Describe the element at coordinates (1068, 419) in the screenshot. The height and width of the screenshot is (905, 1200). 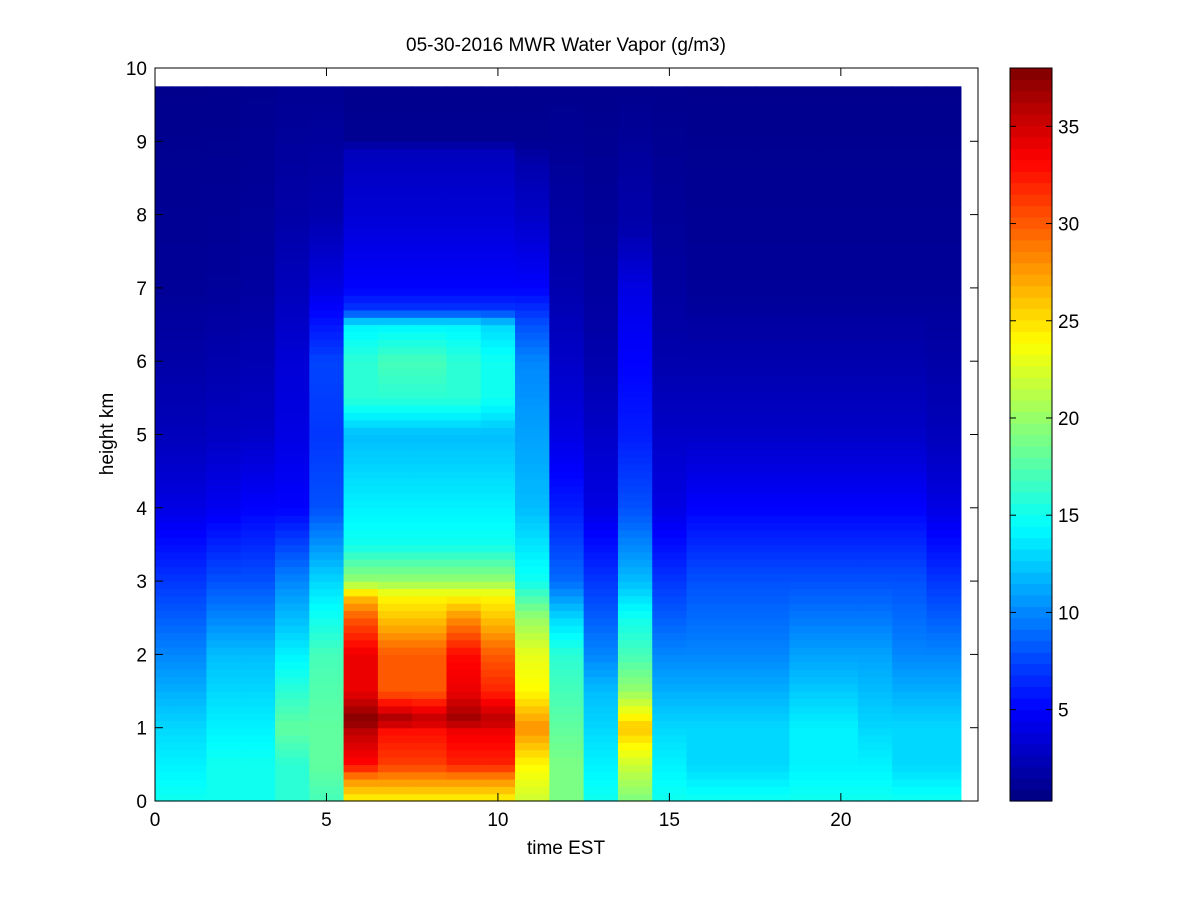
I see `colorbar-tick-label: 20` at that location.